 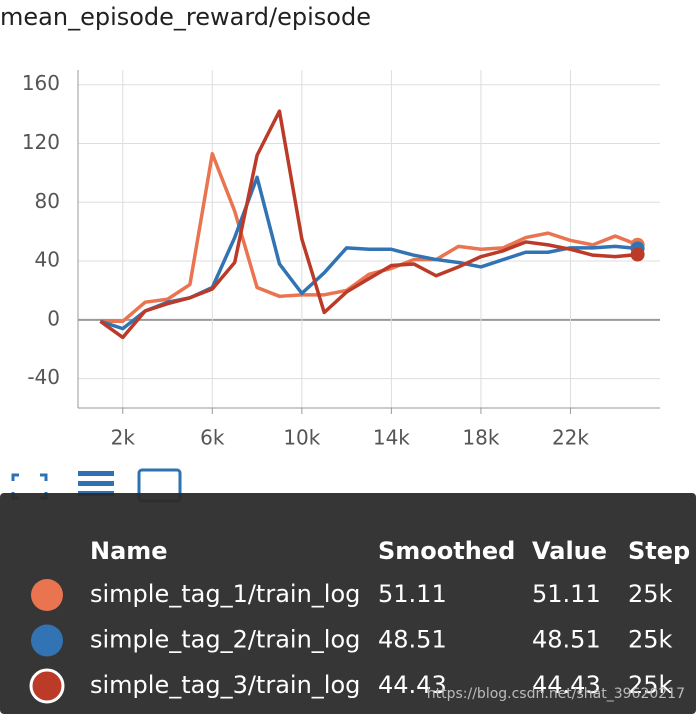 I want to click on y-tick-label: 80, so click(x=47, y=201).